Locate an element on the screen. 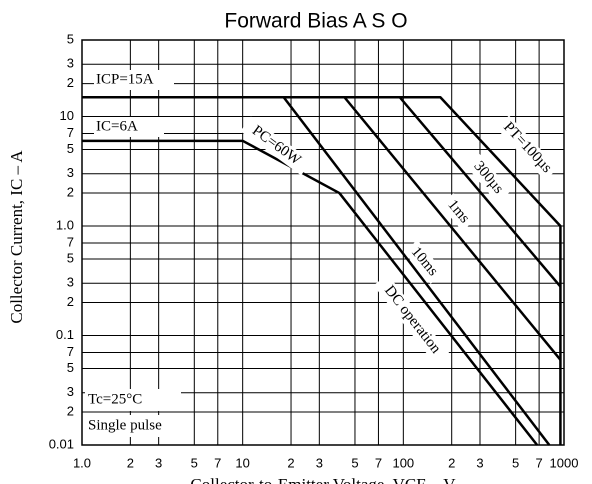 The width and height of the screenshot is (592, 484). annotation: ICP=15A is located at coordinates (125, 79).